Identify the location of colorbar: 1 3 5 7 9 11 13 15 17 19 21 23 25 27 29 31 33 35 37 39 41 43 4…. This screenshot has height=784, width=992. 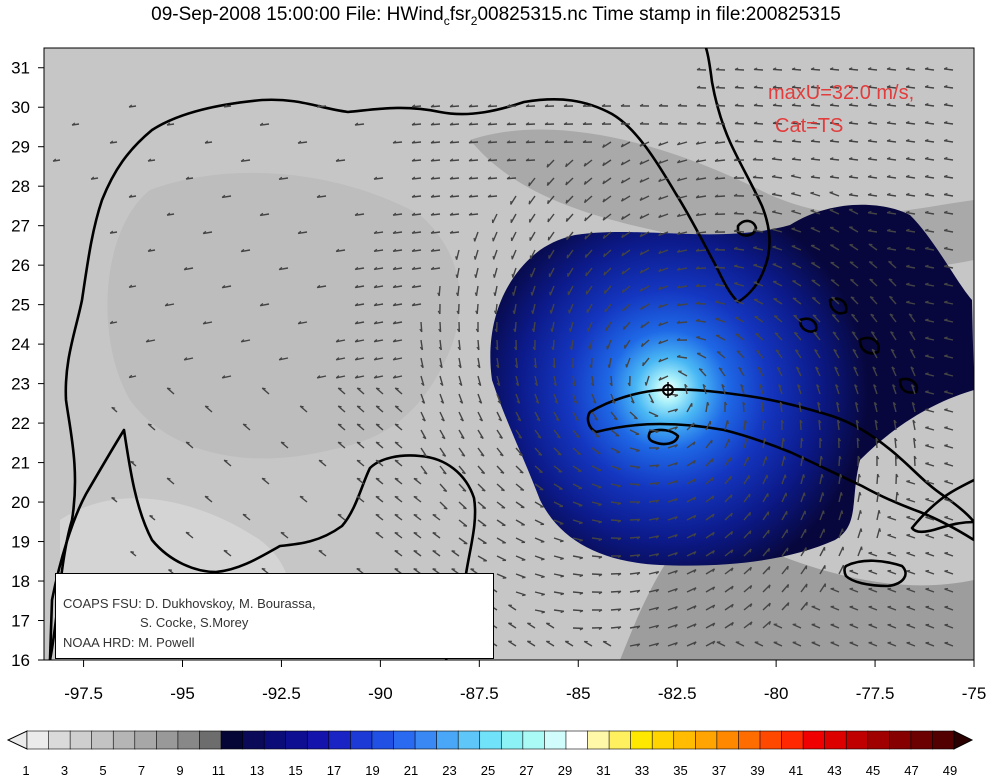
(490, 754).